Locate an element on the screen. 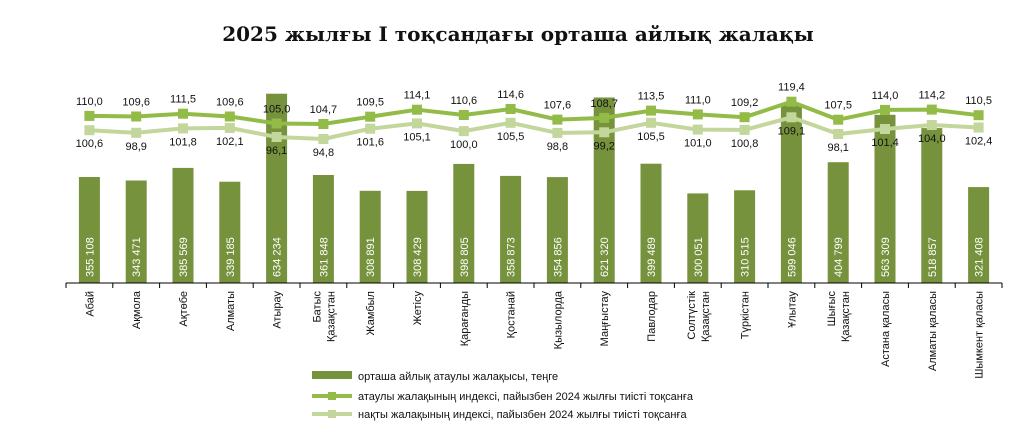  nominal-value-label: 110,0 is located at coordinates (89, 102).